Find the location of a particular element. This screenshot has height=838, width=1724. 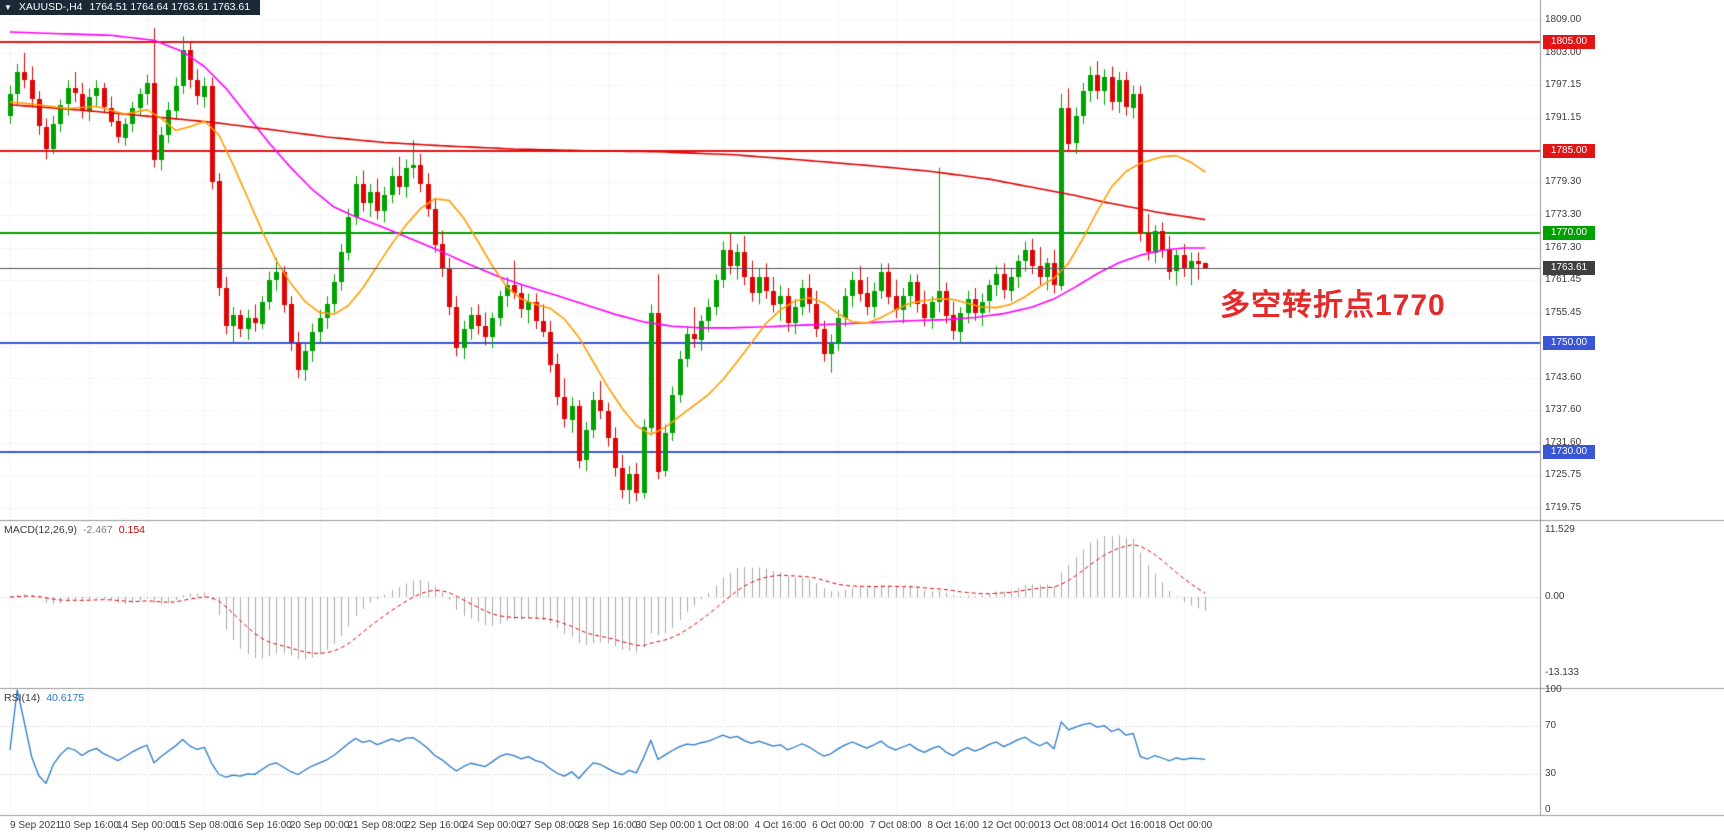

price-axis-label: 1737.60 is located at coordinates (1563, 410).